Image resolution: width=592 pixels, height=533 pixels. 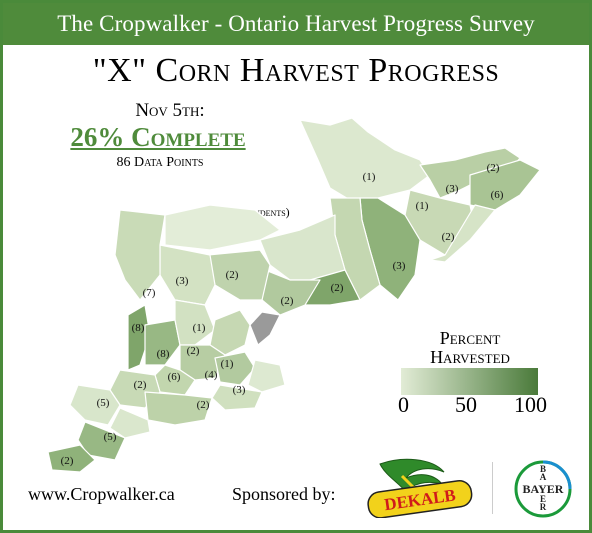 What do you see at coordinates (530, 404) in the screenshot?
I see `legend-tick-max: 100` at bounding box center [530, 404].